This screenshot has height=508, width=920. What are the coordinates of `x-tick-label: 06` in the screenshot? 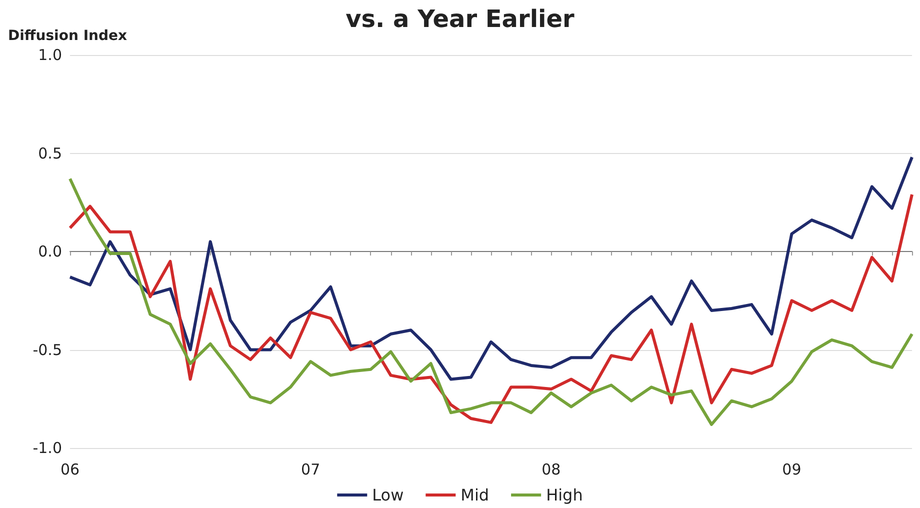 It's located at (70, 469).